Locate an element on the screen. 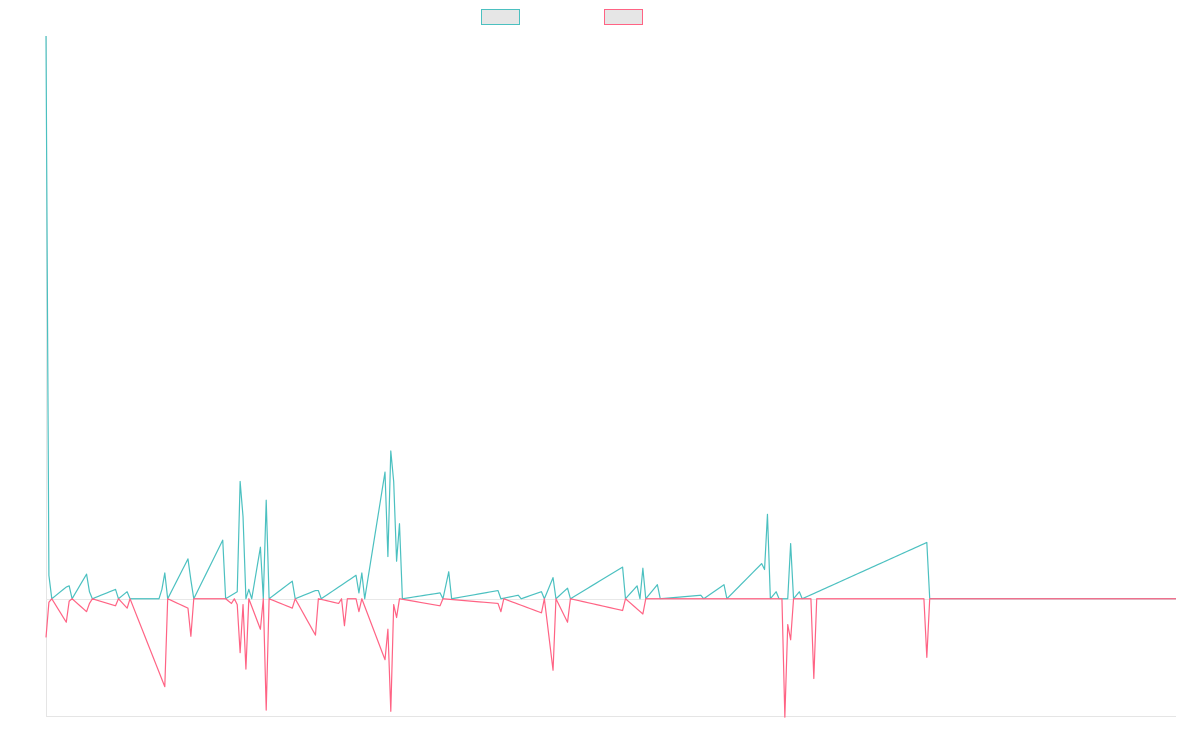  legend-swatch-series-a is located at coordinates (500, 17).